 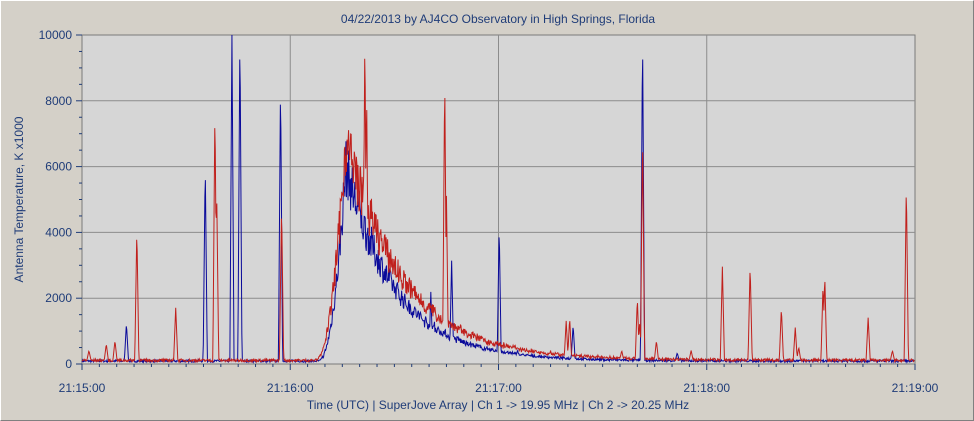 I want to click on x-tick-label: 21:18:00, so click(x=706, y=388).